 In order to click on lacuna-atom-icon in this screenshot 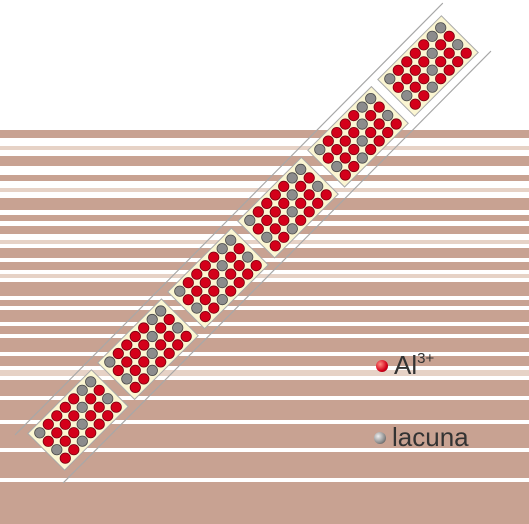, I will do `click(380, 437)`.